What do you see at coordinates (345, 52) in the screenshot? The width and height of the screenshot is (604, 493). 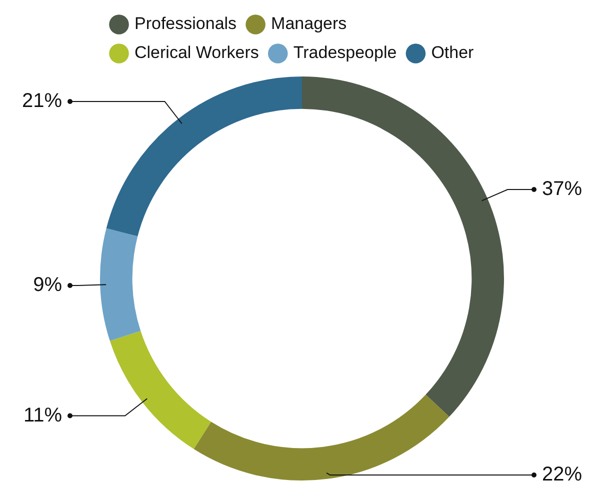 I see `legend-label: Tradespeople` at bounding box center [345, 52].